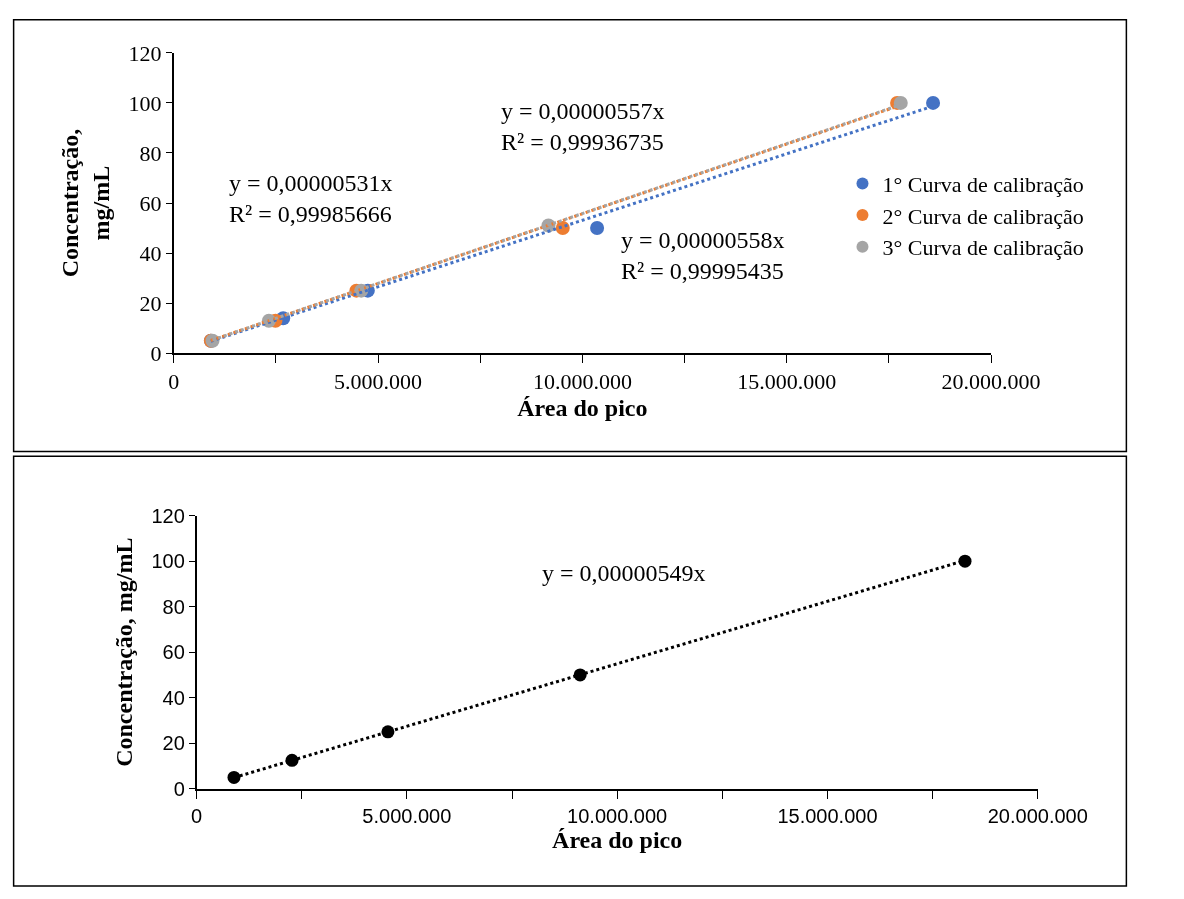  Describe the element at coordinates (703, 256) in the screenshot. I see `annotation: y = 0,00000558x R² = 0,99995435` at that location.